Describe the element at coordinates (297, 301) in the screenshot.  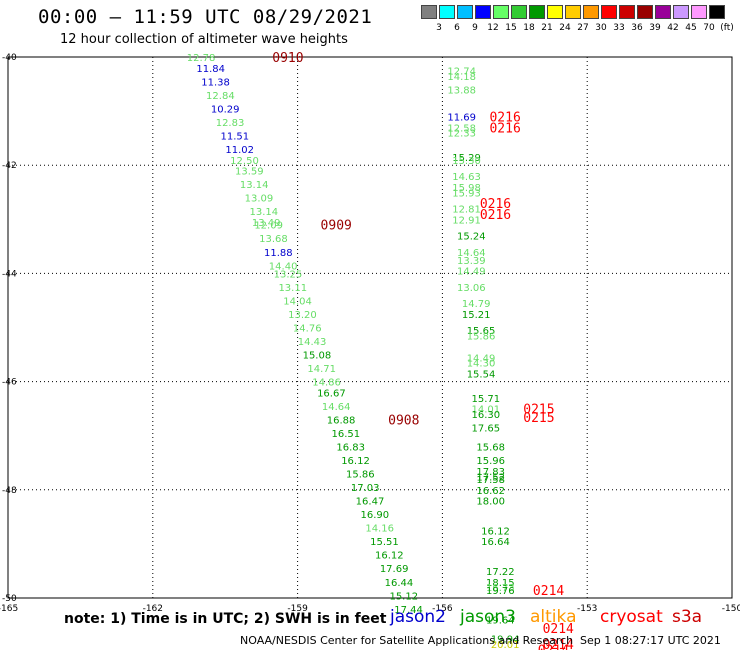
I see `wave-height-point: 14.04` at that location.